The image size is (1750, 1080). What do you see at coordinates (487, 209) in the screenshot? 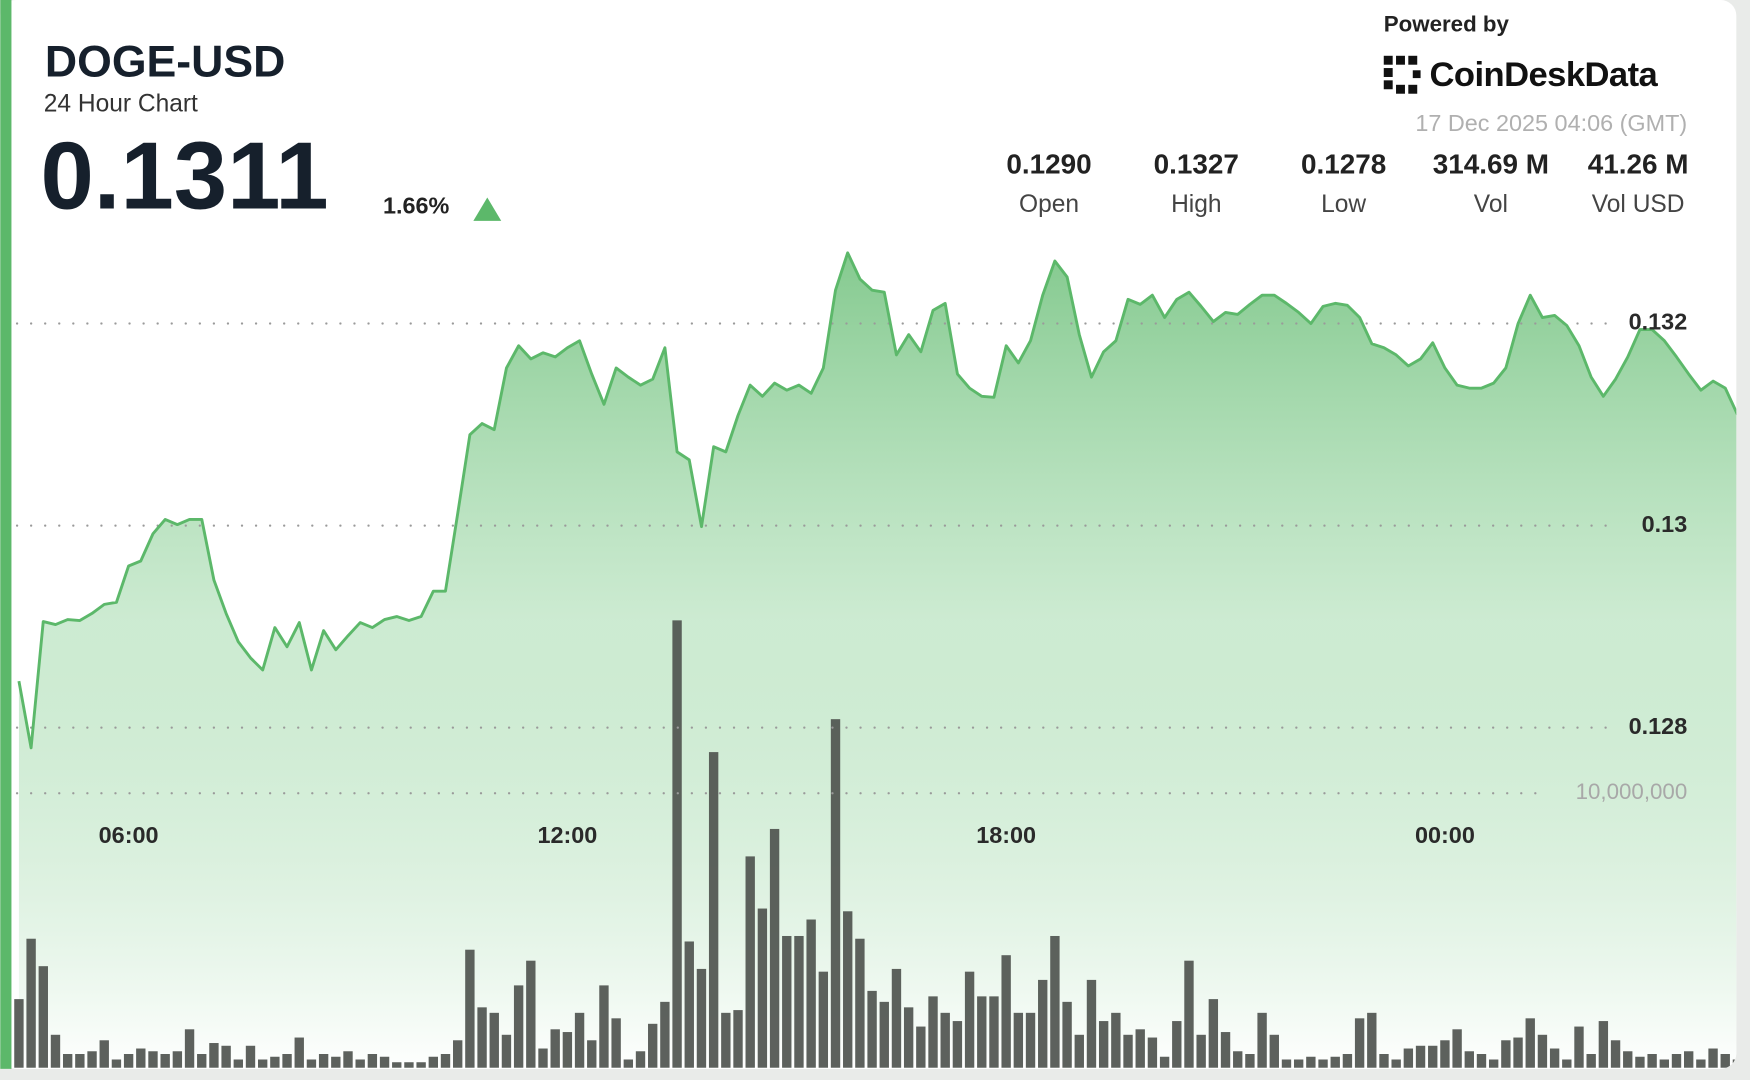
I see `up-arrow` at bounding box center [487, 209].